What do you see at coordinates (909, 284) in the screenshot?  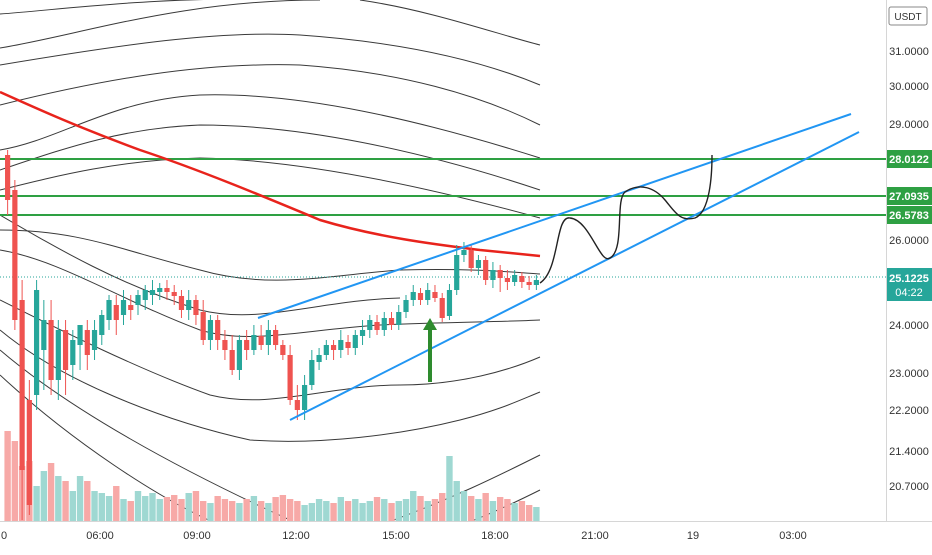 I see `current-price-tag: 25.1225 04:22` at bounding box center [909, 284].